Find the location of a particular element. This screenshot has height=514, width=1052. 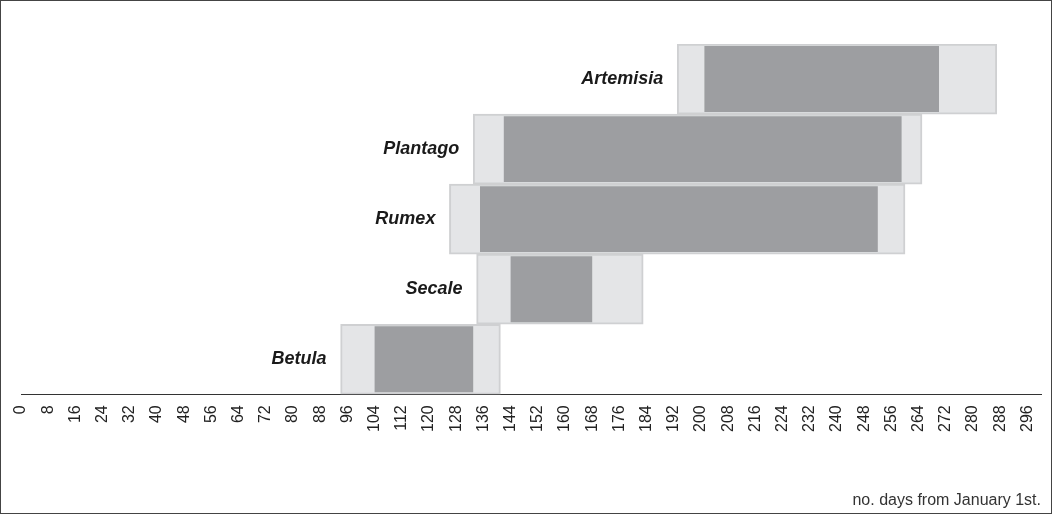

x-tick-label: 224 is located at coordinates (782, 419).